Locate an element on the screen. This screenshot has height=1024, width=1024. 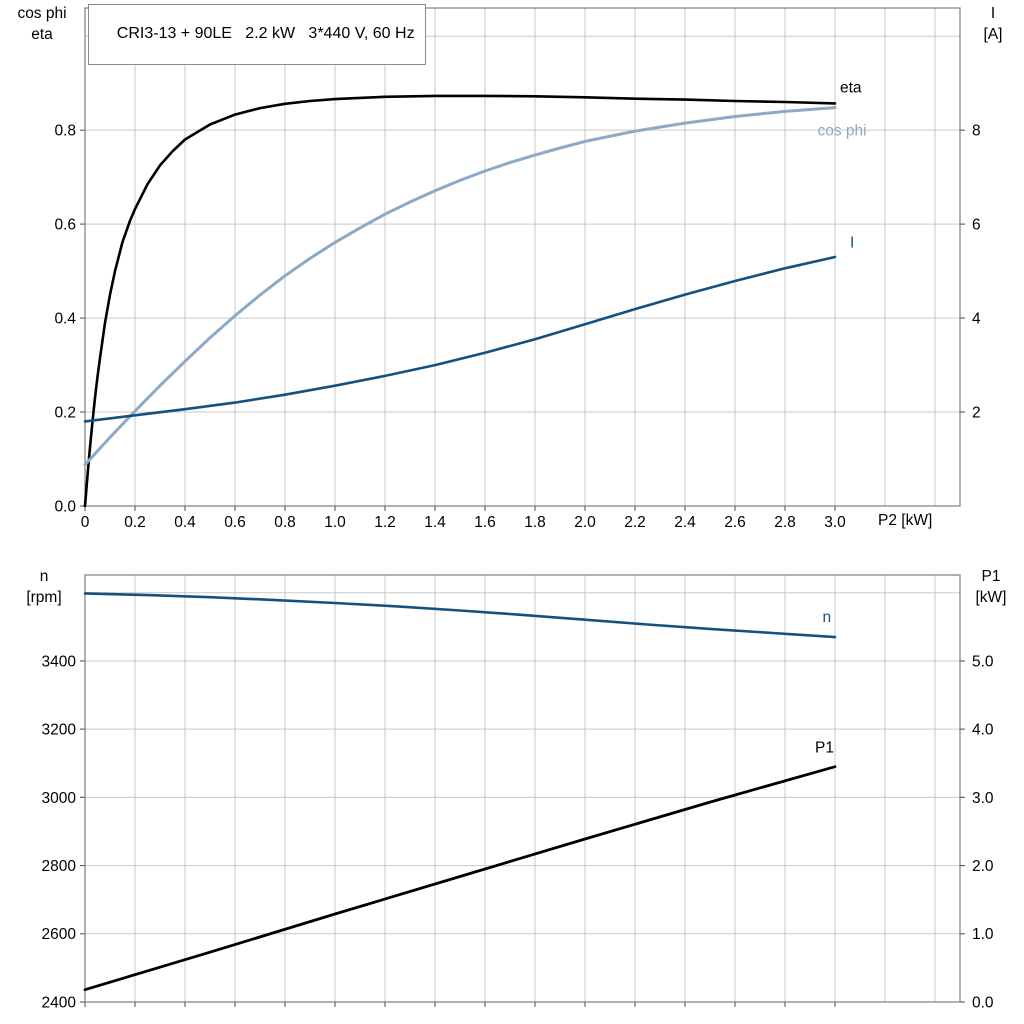
tick-label-x: 0.8 is located at coordinates (285, 522).